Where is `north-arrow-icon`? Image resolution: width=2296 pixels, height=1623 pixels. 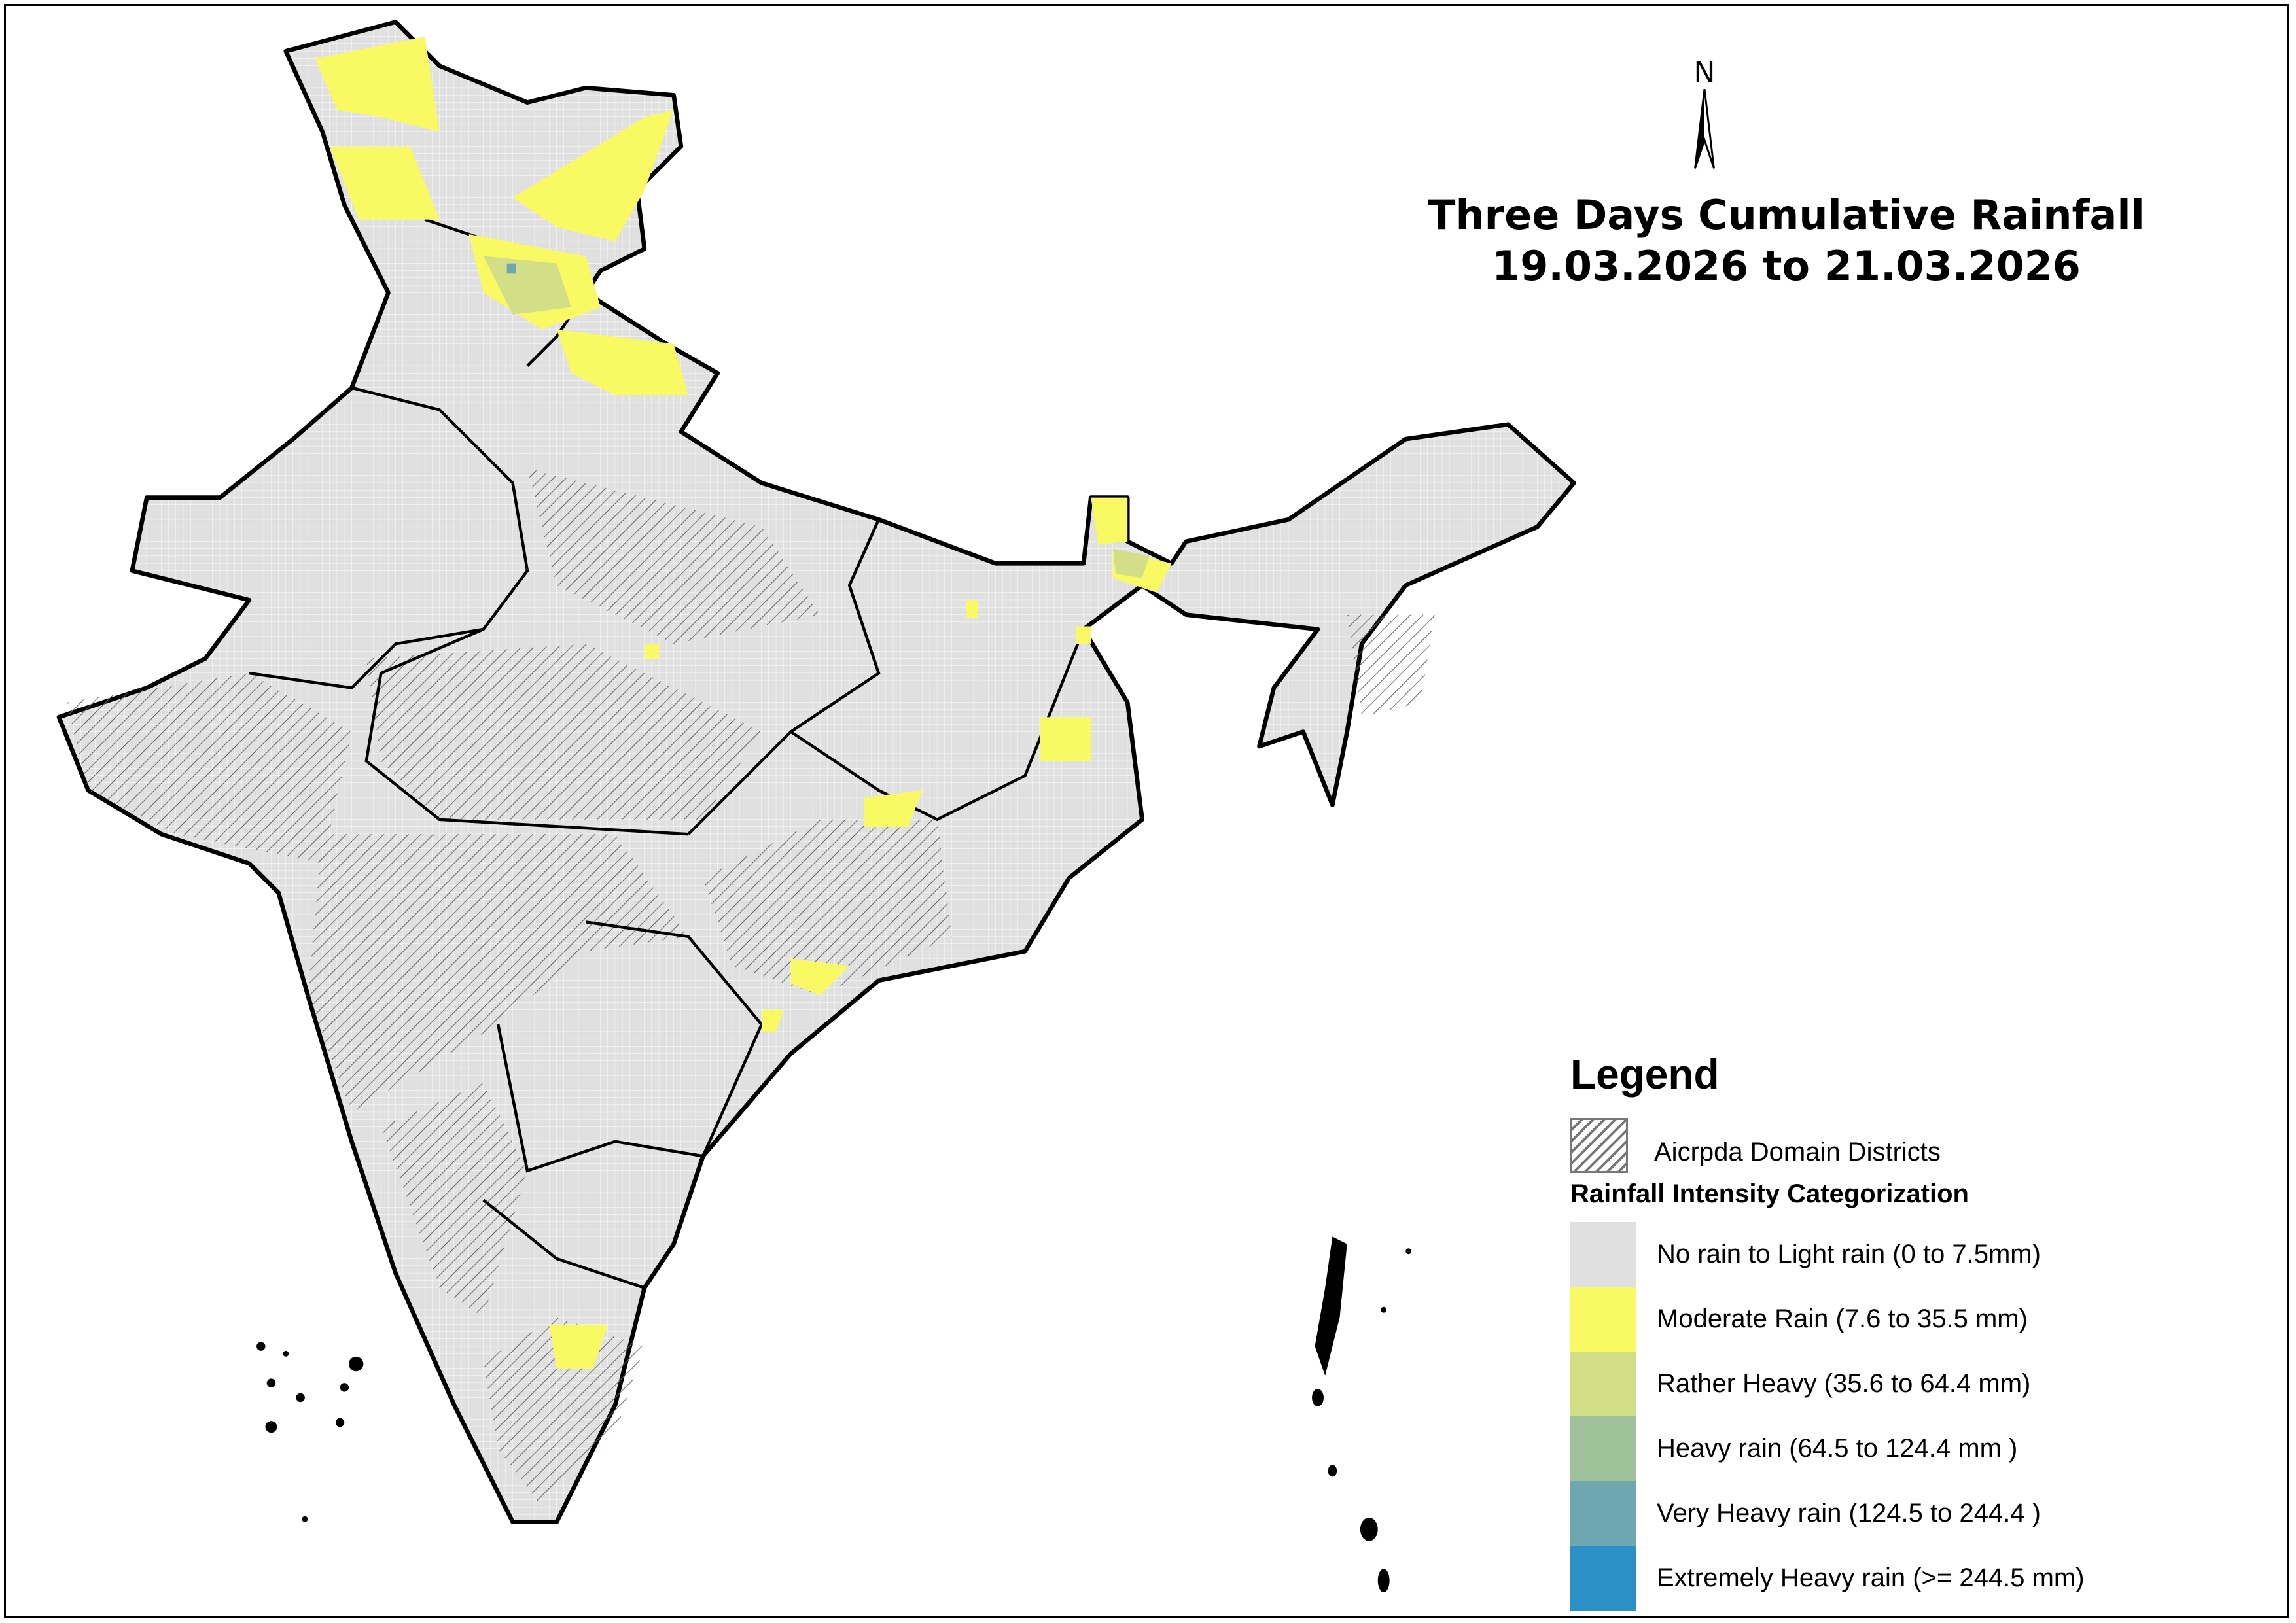 north-arrow-icon is located at coordinates (1705, 128).